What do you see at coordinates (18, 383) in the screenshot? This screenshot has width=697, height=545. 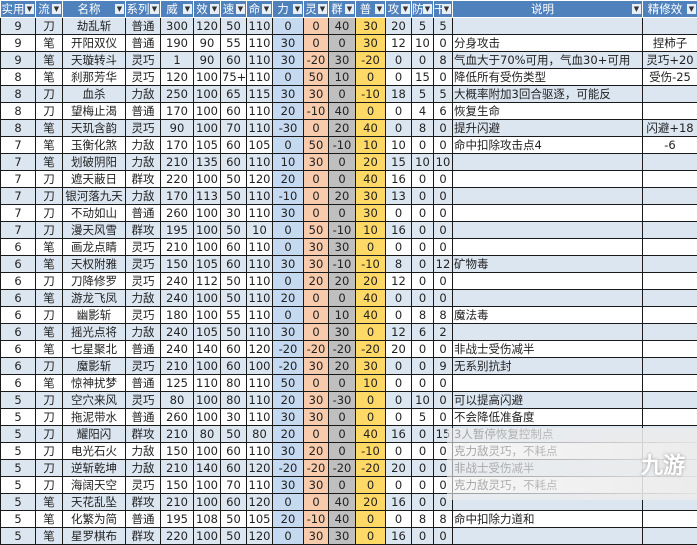 I see `table-cell: 6` at bounding box center [18, 383].